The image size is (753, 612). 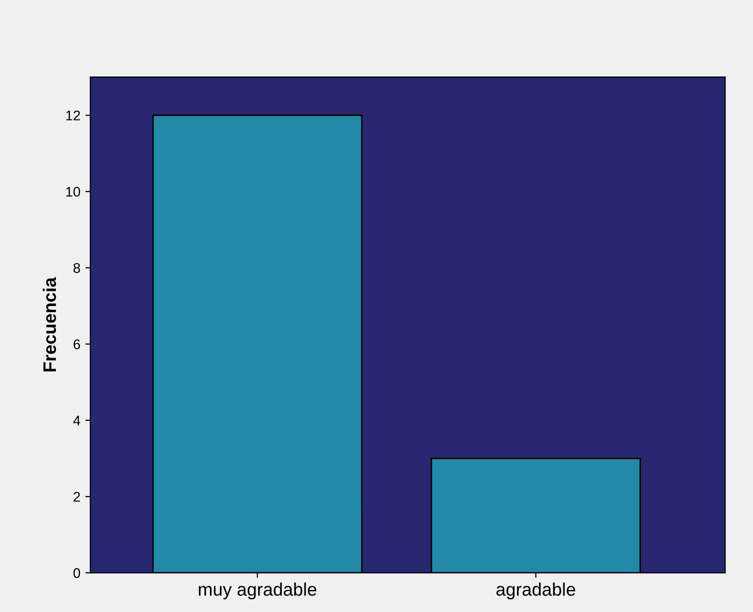 What do you see at coordinates (76, 573) in the screenshot?
I see `y-tick-label: 0` at bounding box center [76, 573].